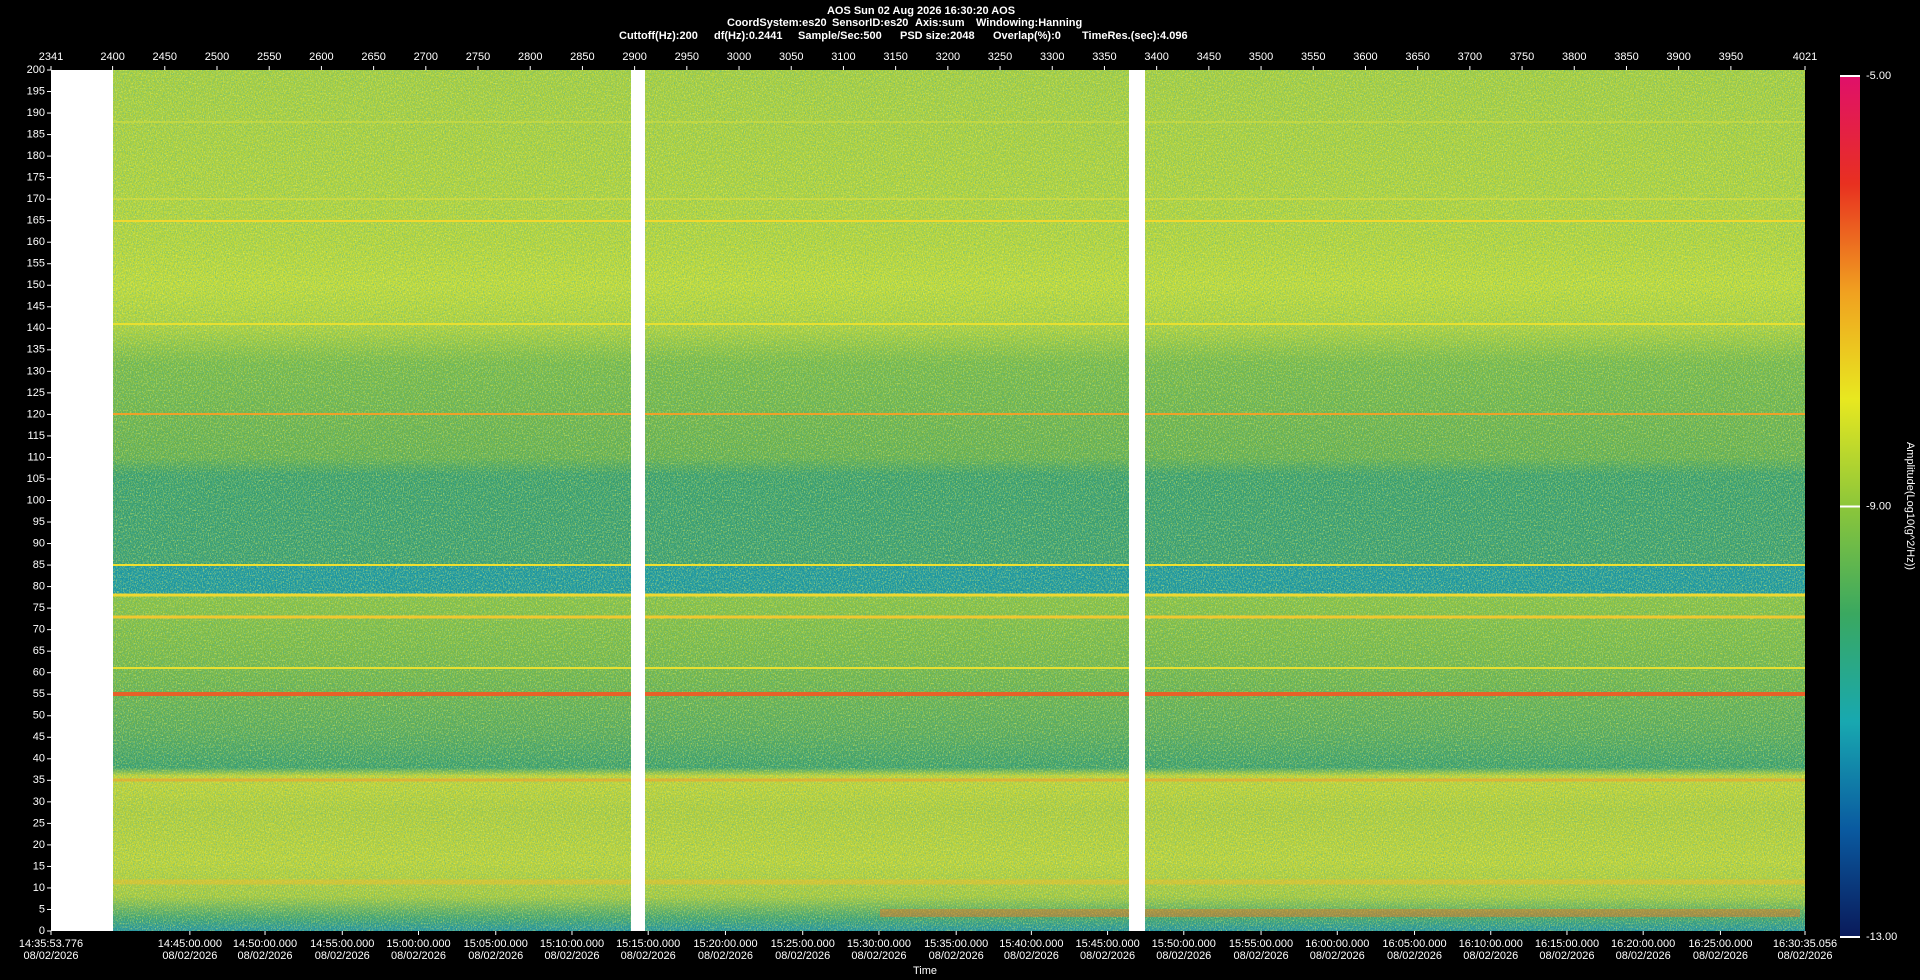  Describe the element at coordinates (1031, 944) in the screenshot. I see `time-tick-label: 15:40:00.000` at that location.